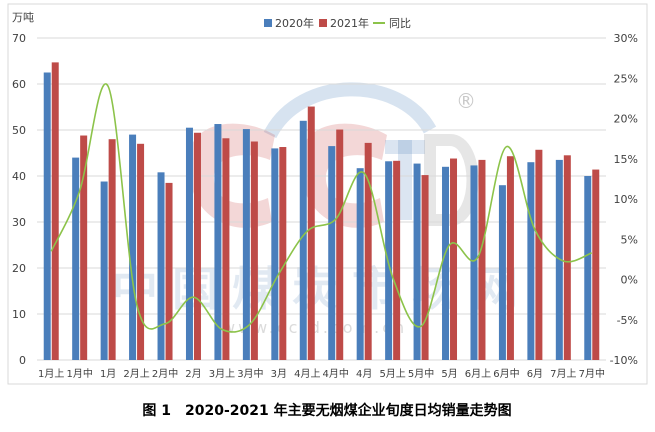  What do you see at coordinates (322, 289) in the screenshot?
I see `watermark-name: 中国煤炭市场网` at bounding box center [322, 289].